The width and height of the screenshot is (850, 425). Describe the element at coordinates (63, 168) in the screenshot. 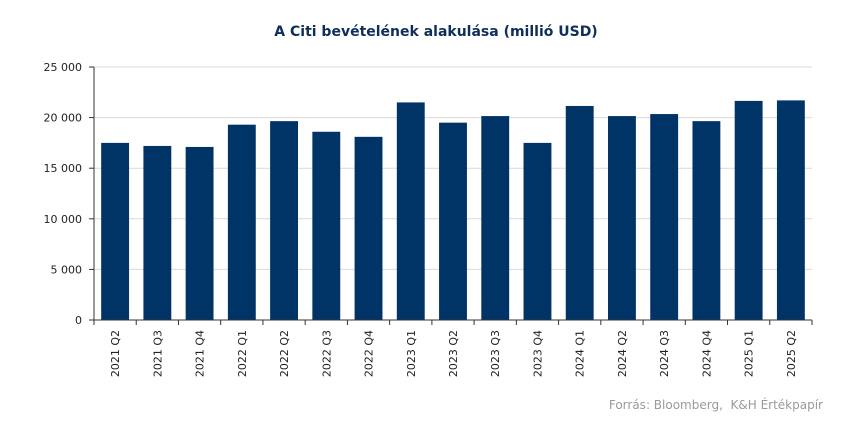

I see `y-tick-label: 15 000` at that location.